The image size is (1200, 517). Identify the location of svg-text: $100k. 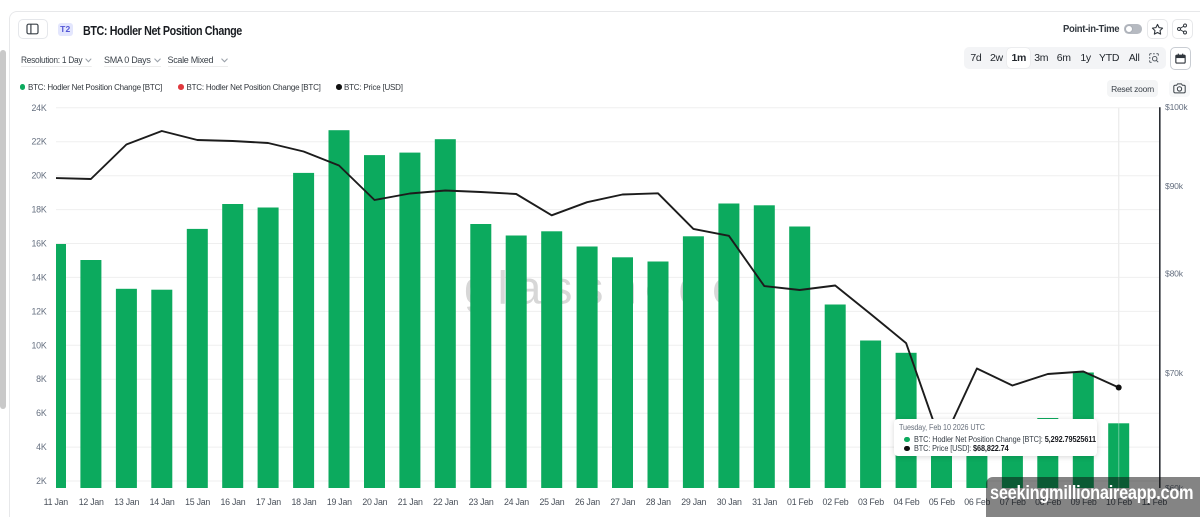
(1176, 107).